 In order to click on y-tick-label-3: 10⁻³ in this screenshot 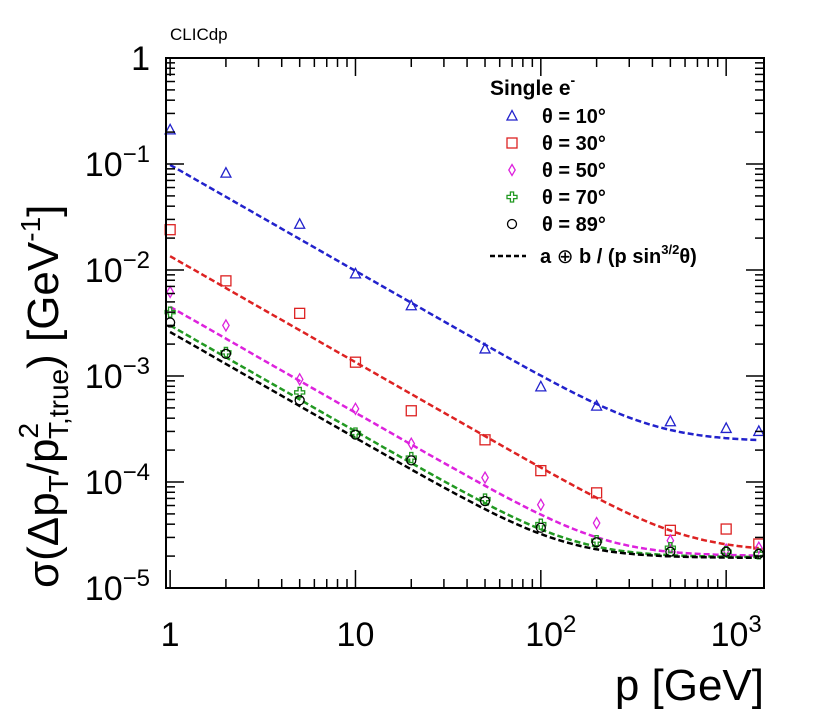, I will do `click(117, 374)`.